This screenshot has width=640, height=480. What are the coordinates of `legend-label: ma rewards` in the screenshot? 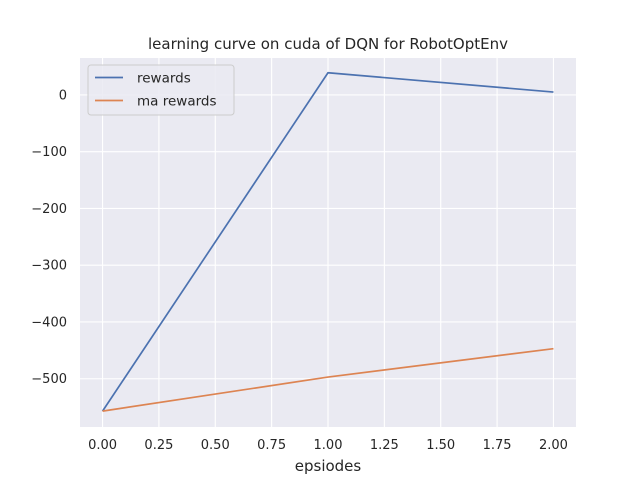 It's located at (177, 102).